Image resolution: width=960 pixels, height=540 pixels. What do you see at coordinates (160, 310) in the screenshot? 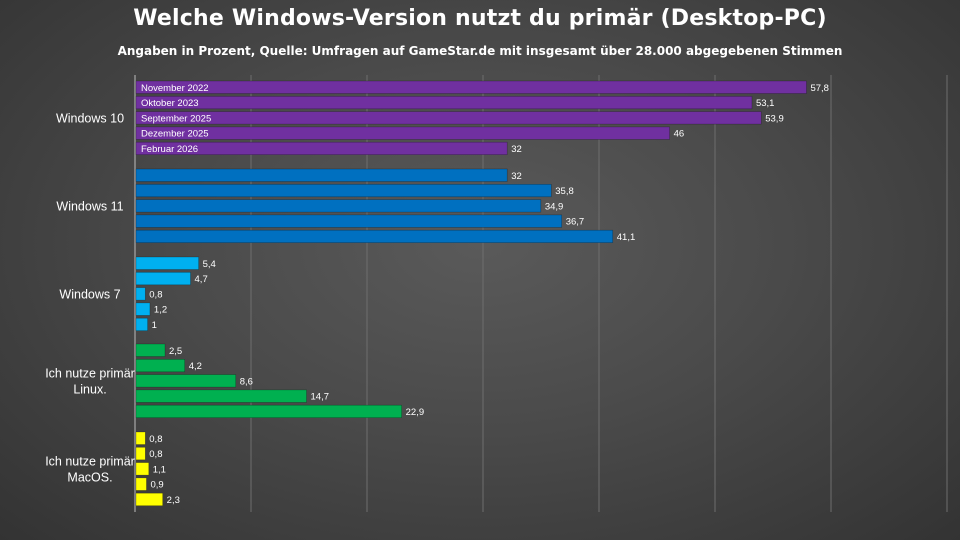
I see `data-label: 1,2` at bounding box center [160, 310].